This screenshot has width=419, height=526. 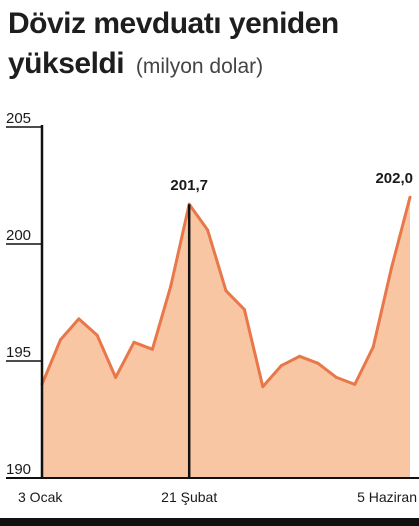 I want to click on data-label: 201,7, so click(x=189, y=185).